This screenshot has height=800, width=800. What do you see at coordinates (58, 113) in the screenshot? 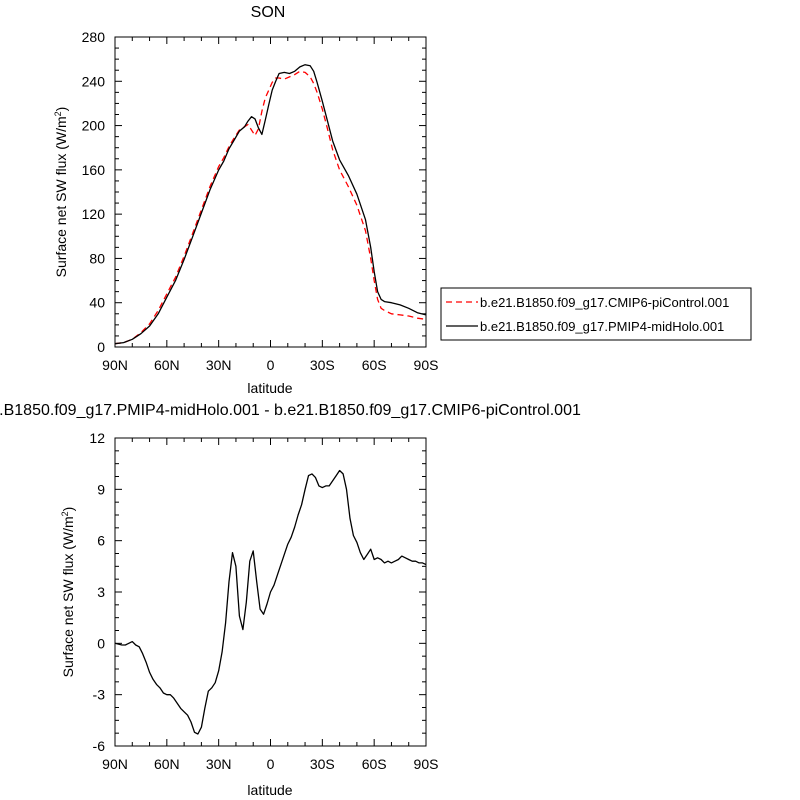
I see `top-y-label-superscript: 2` at bounding box center [58, 113].